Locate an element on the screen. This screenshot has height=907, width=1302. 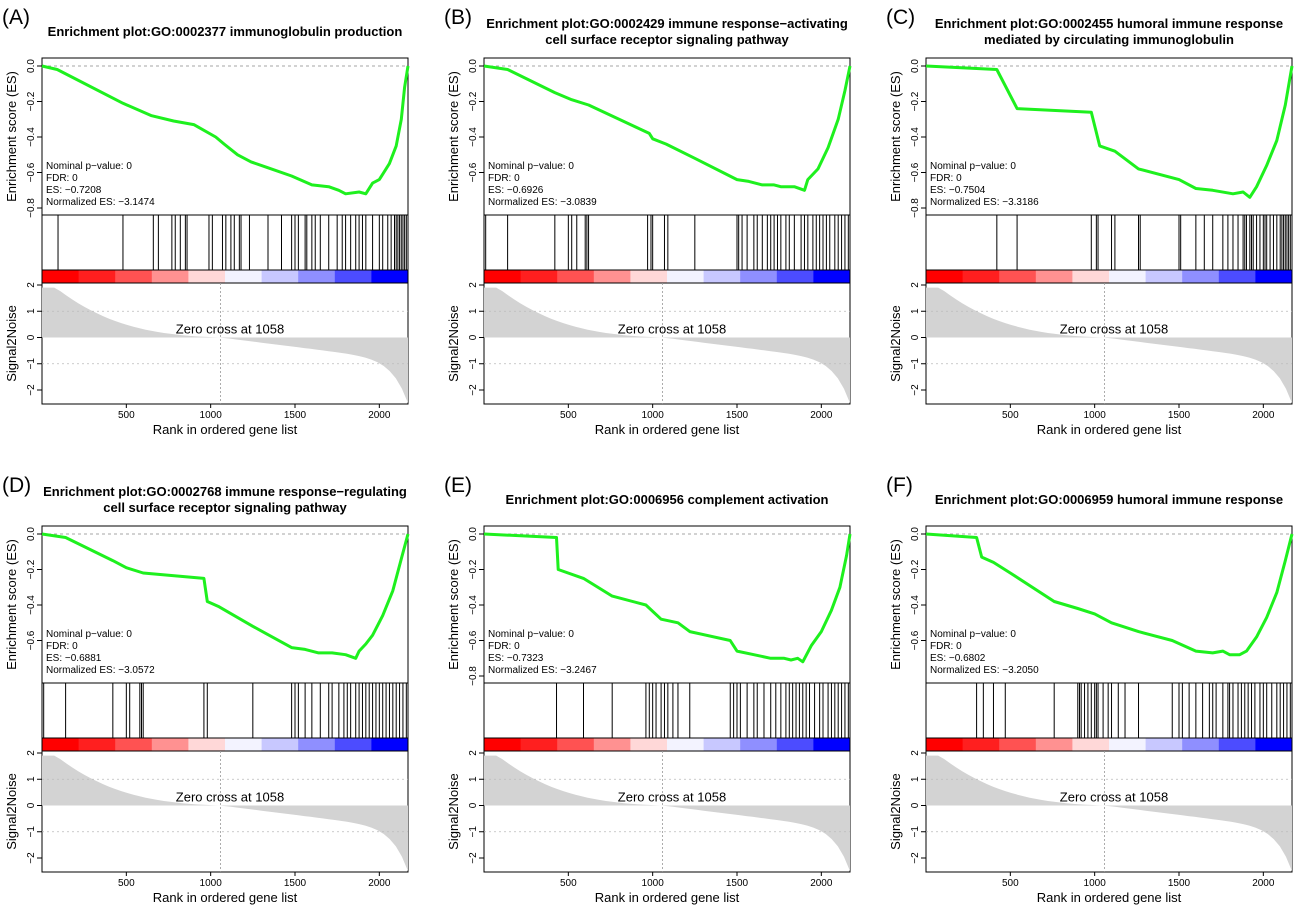
hits-frame is located at coordinates (225, 242).